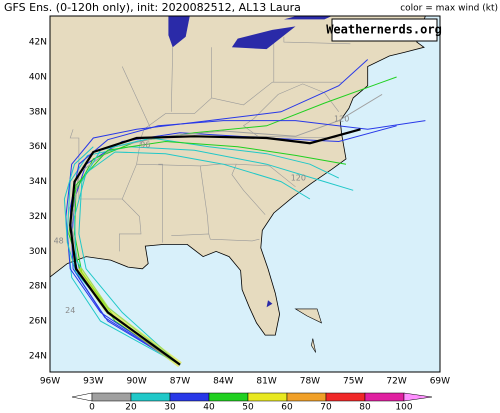 This screenshot has width=500, height=413. What do you see at coordinates (365, 408) in the screenshot?
I see `colorbar-label: 80` at bounding box center [365, 408].